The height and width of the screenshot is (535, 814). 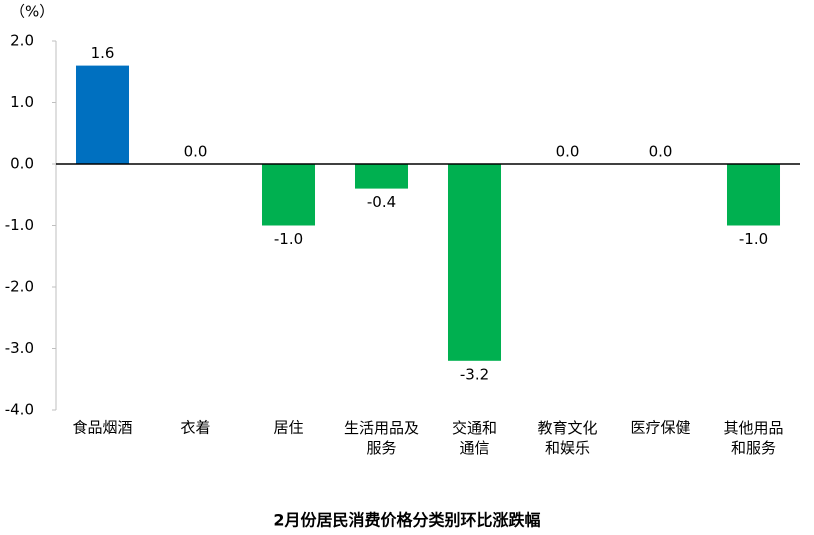 What do you see at coordinates (103, 53) in the screenshot?
I see `value-label: 1.6` at bounding box center [103, 53].